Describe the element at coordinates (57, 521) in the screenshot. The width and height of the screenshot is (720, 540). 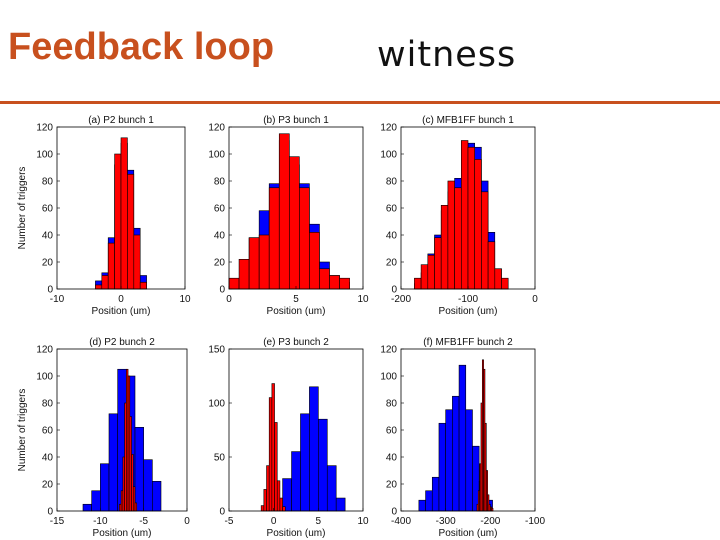
I see `x-tick-label: -15` at that location.